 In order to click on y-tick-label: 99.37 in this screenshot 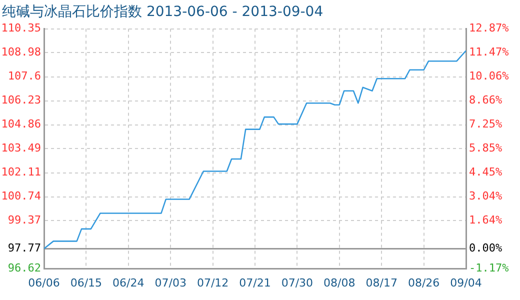, I will do `click(24, 220)`.